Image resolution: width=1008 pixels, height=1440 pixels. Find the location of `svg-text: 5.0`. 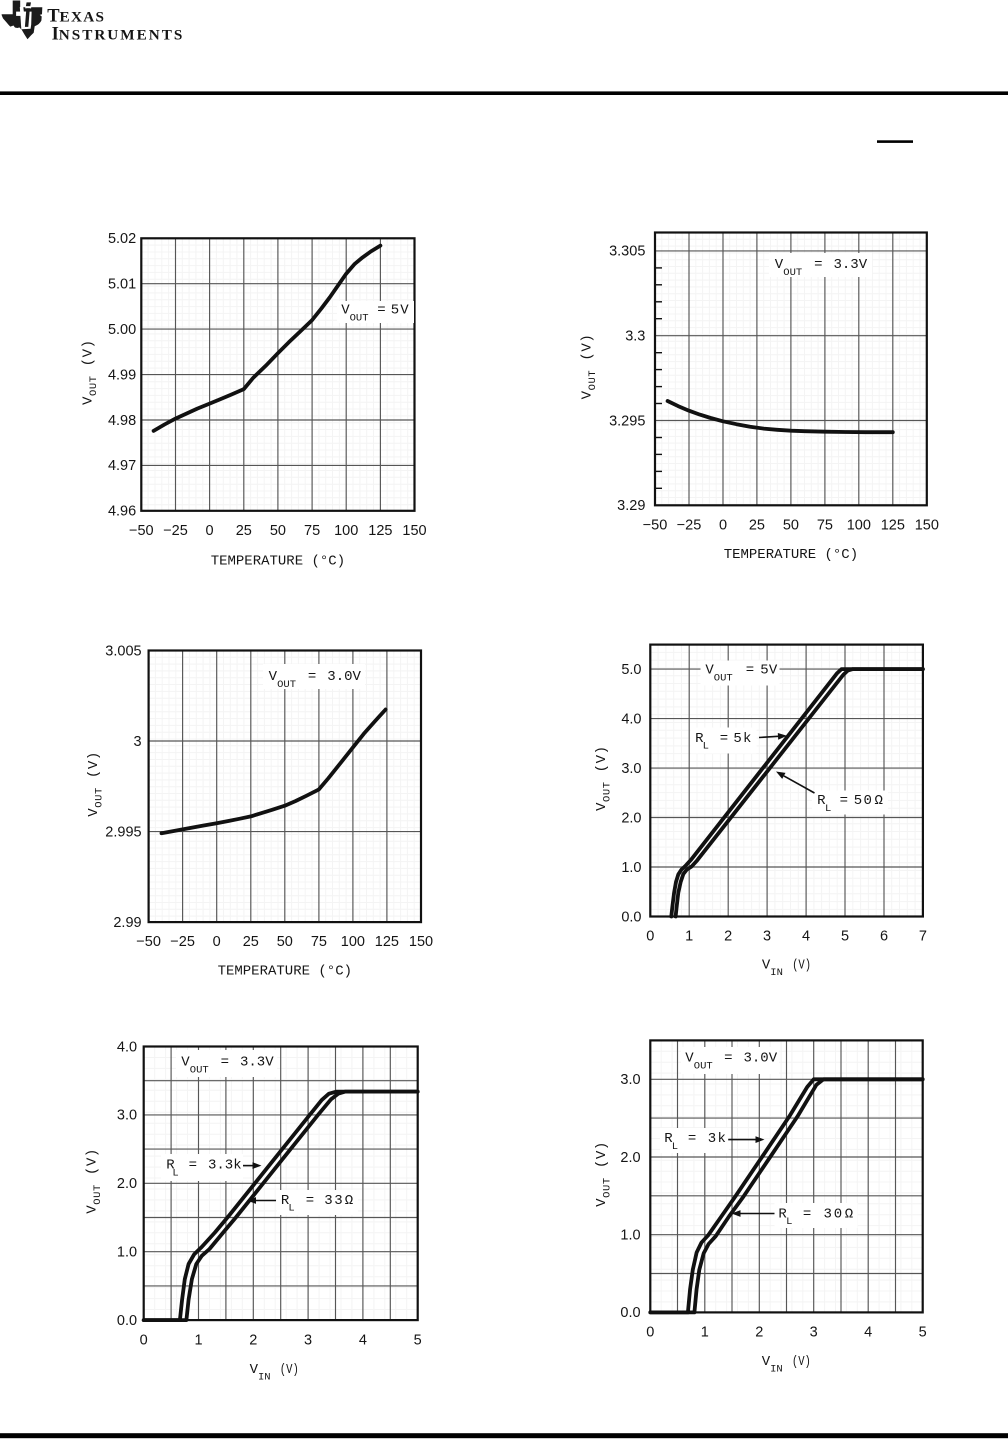

svg-text: 5.0 is located at coordinates (631, 670).